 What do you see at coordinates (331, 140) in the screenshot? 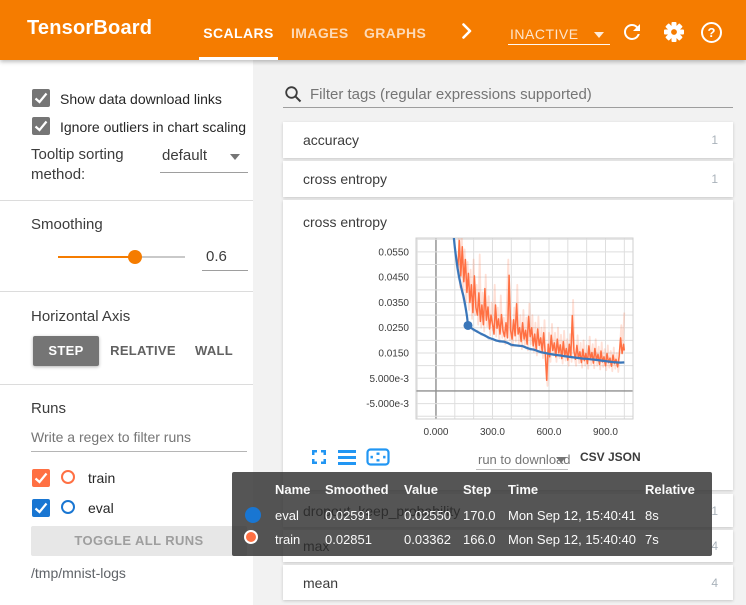
I see `tag-group-label: accuracy` at bounding box center [331, 140].